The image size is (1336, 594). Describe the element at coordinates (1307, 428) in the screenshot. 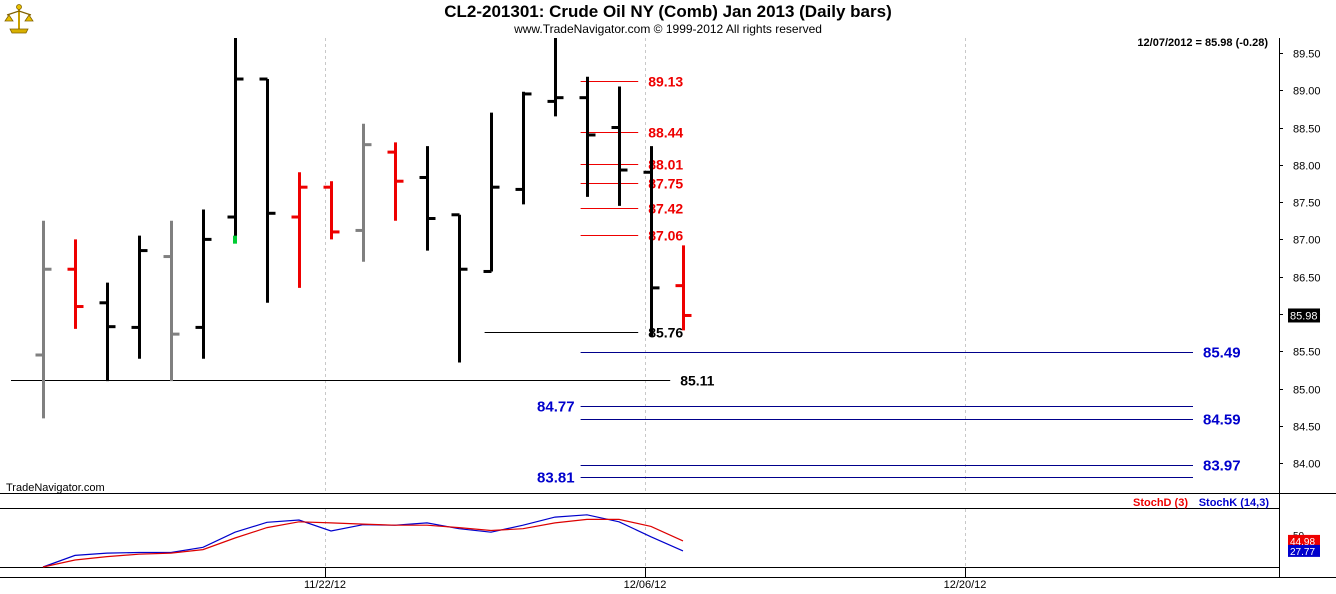

I see `price-tick-label: 84.50` at that location.